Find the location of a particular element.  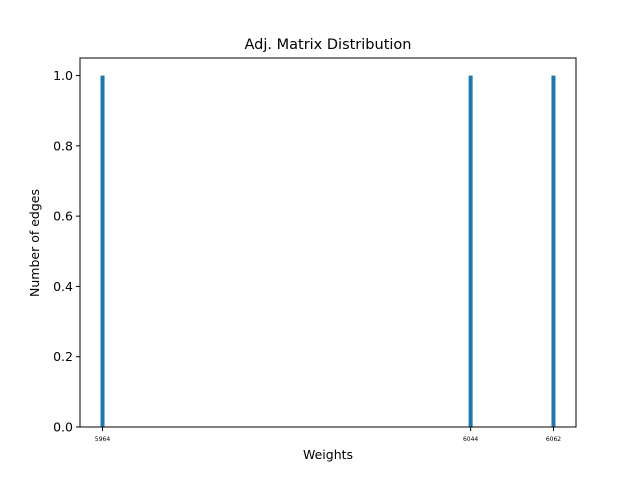

x-tick-label: 5964 is located at coordinates (102, 439).